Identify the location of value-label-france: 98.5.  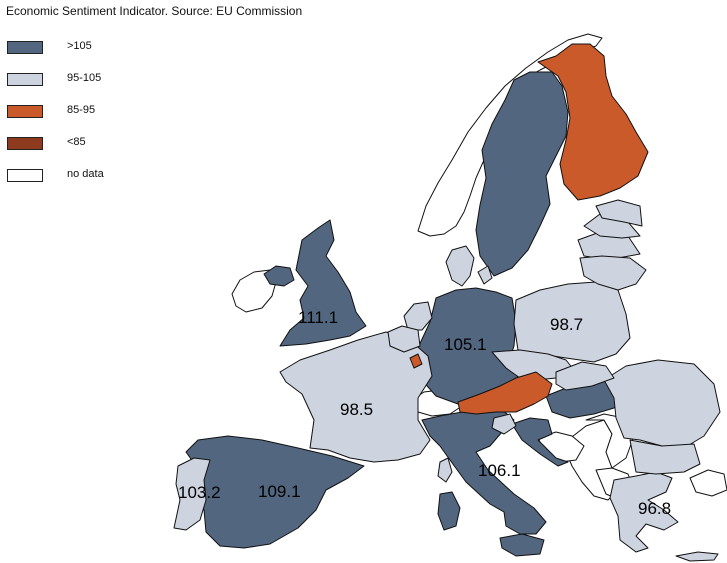
(356, 409).